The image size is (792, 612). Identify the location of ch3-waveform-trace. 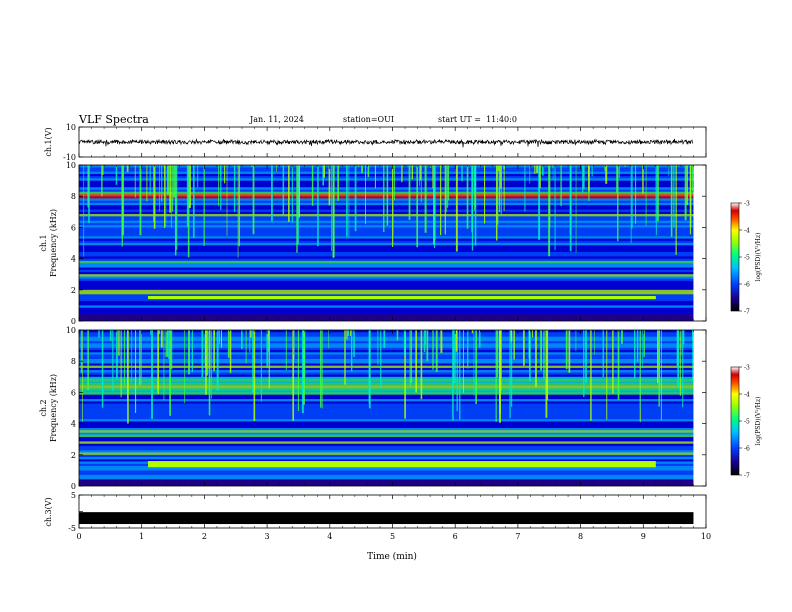
(386, 518).